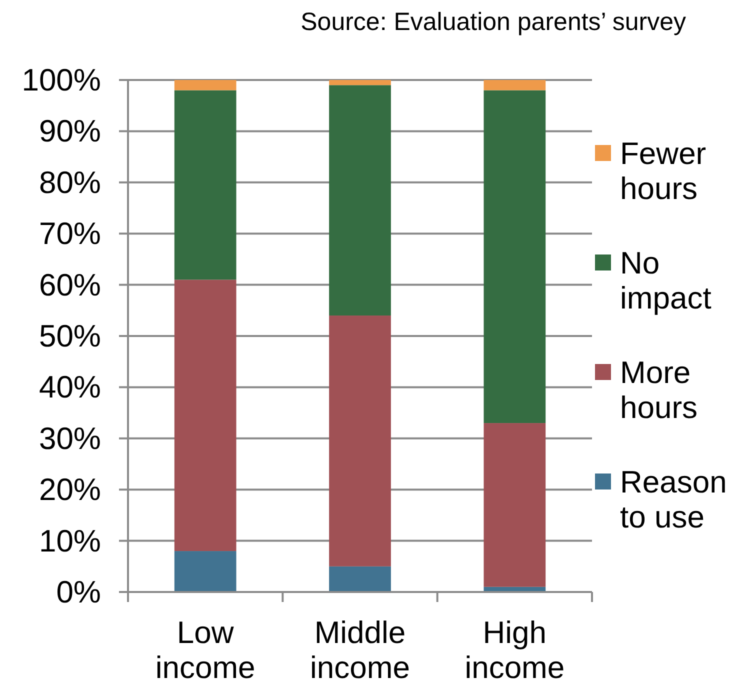 This screenshot has height=681, width=746. What do you see at coordinates (69, 387) in the screenshot?
I see `y-tick-label: 40%` at bounding box center [69, 387].